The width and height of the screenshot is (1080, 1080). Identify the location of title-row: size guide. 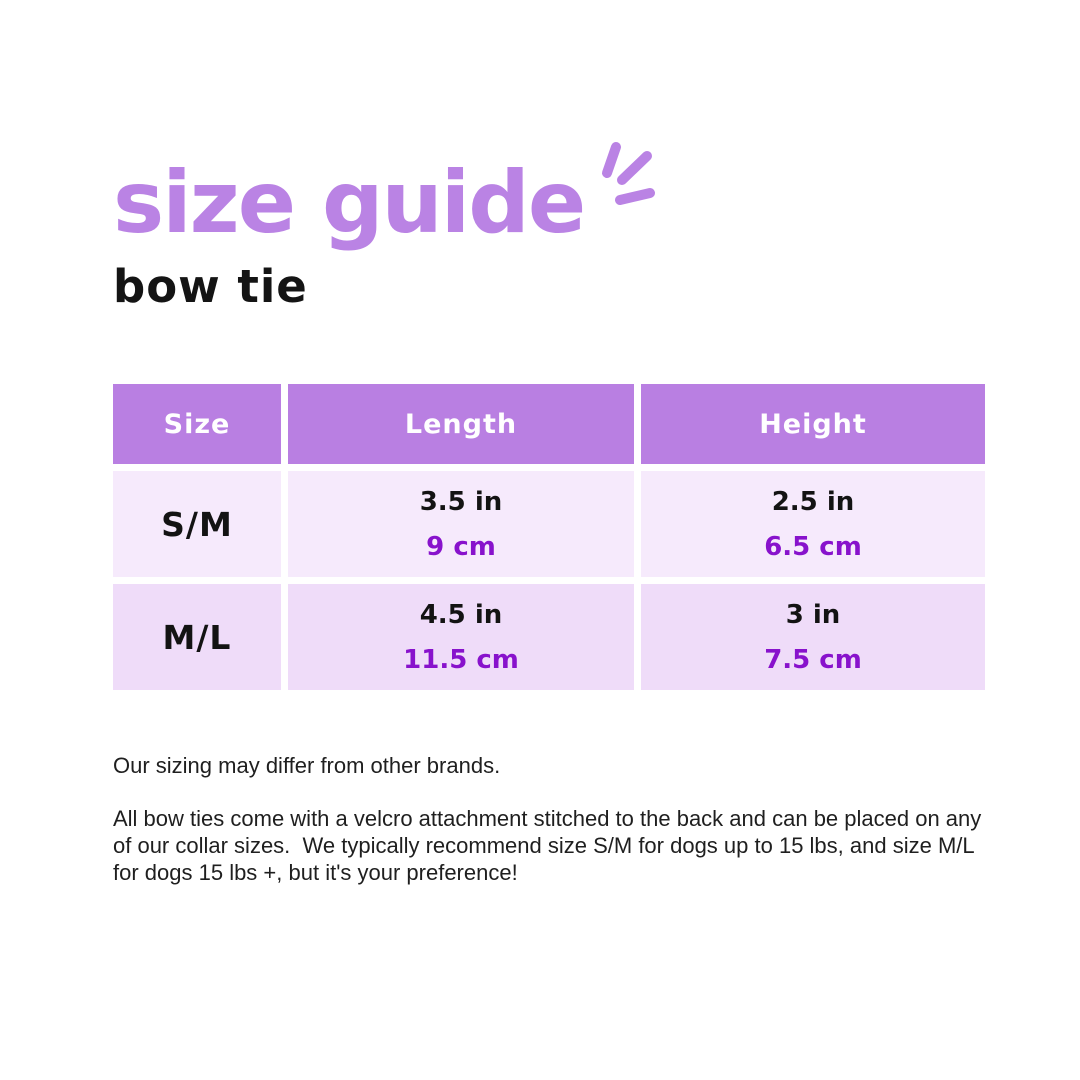
(549, 197).